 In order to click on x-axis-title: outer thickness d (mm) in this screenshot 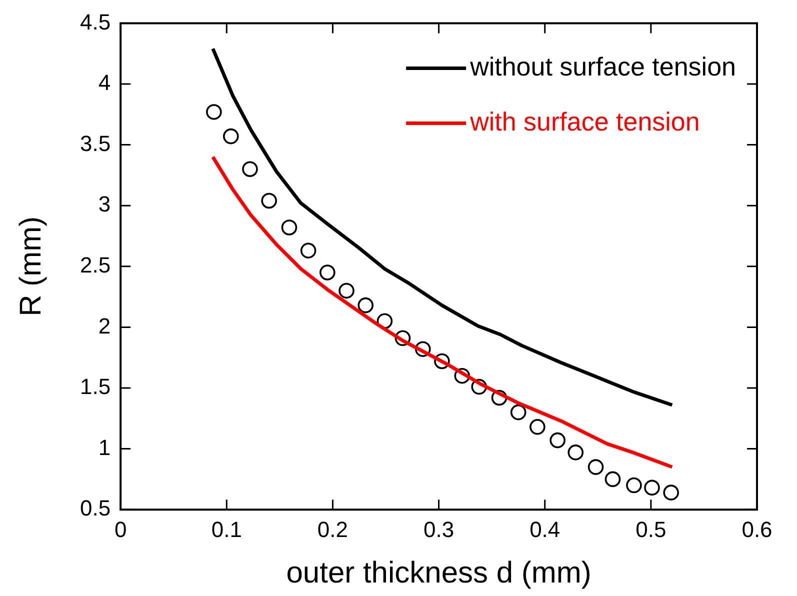, I will do `click(439, 573)`.